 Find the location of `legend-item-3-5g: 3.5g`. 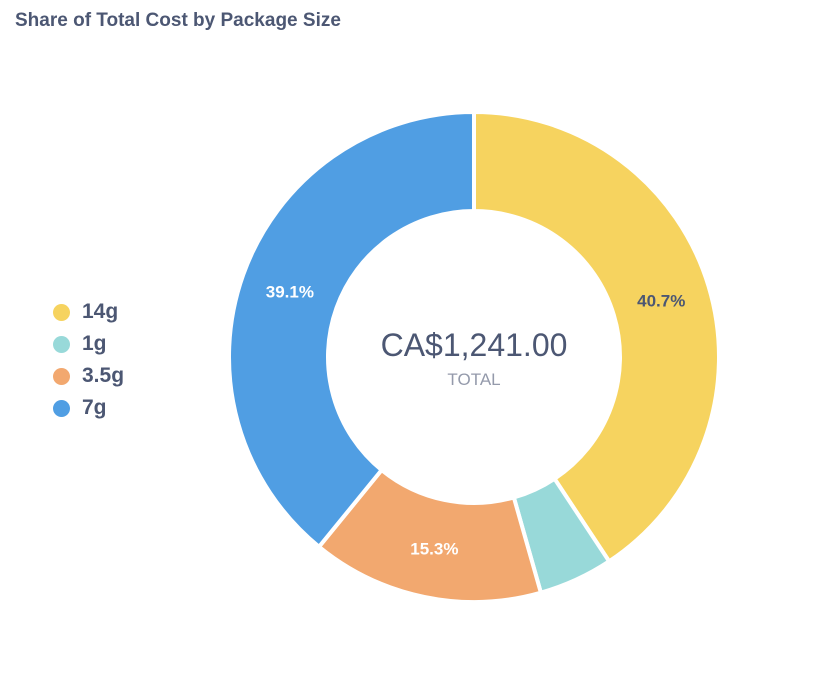

legend-item-3-5g: 3.5g is located at coordinates (113, 376).